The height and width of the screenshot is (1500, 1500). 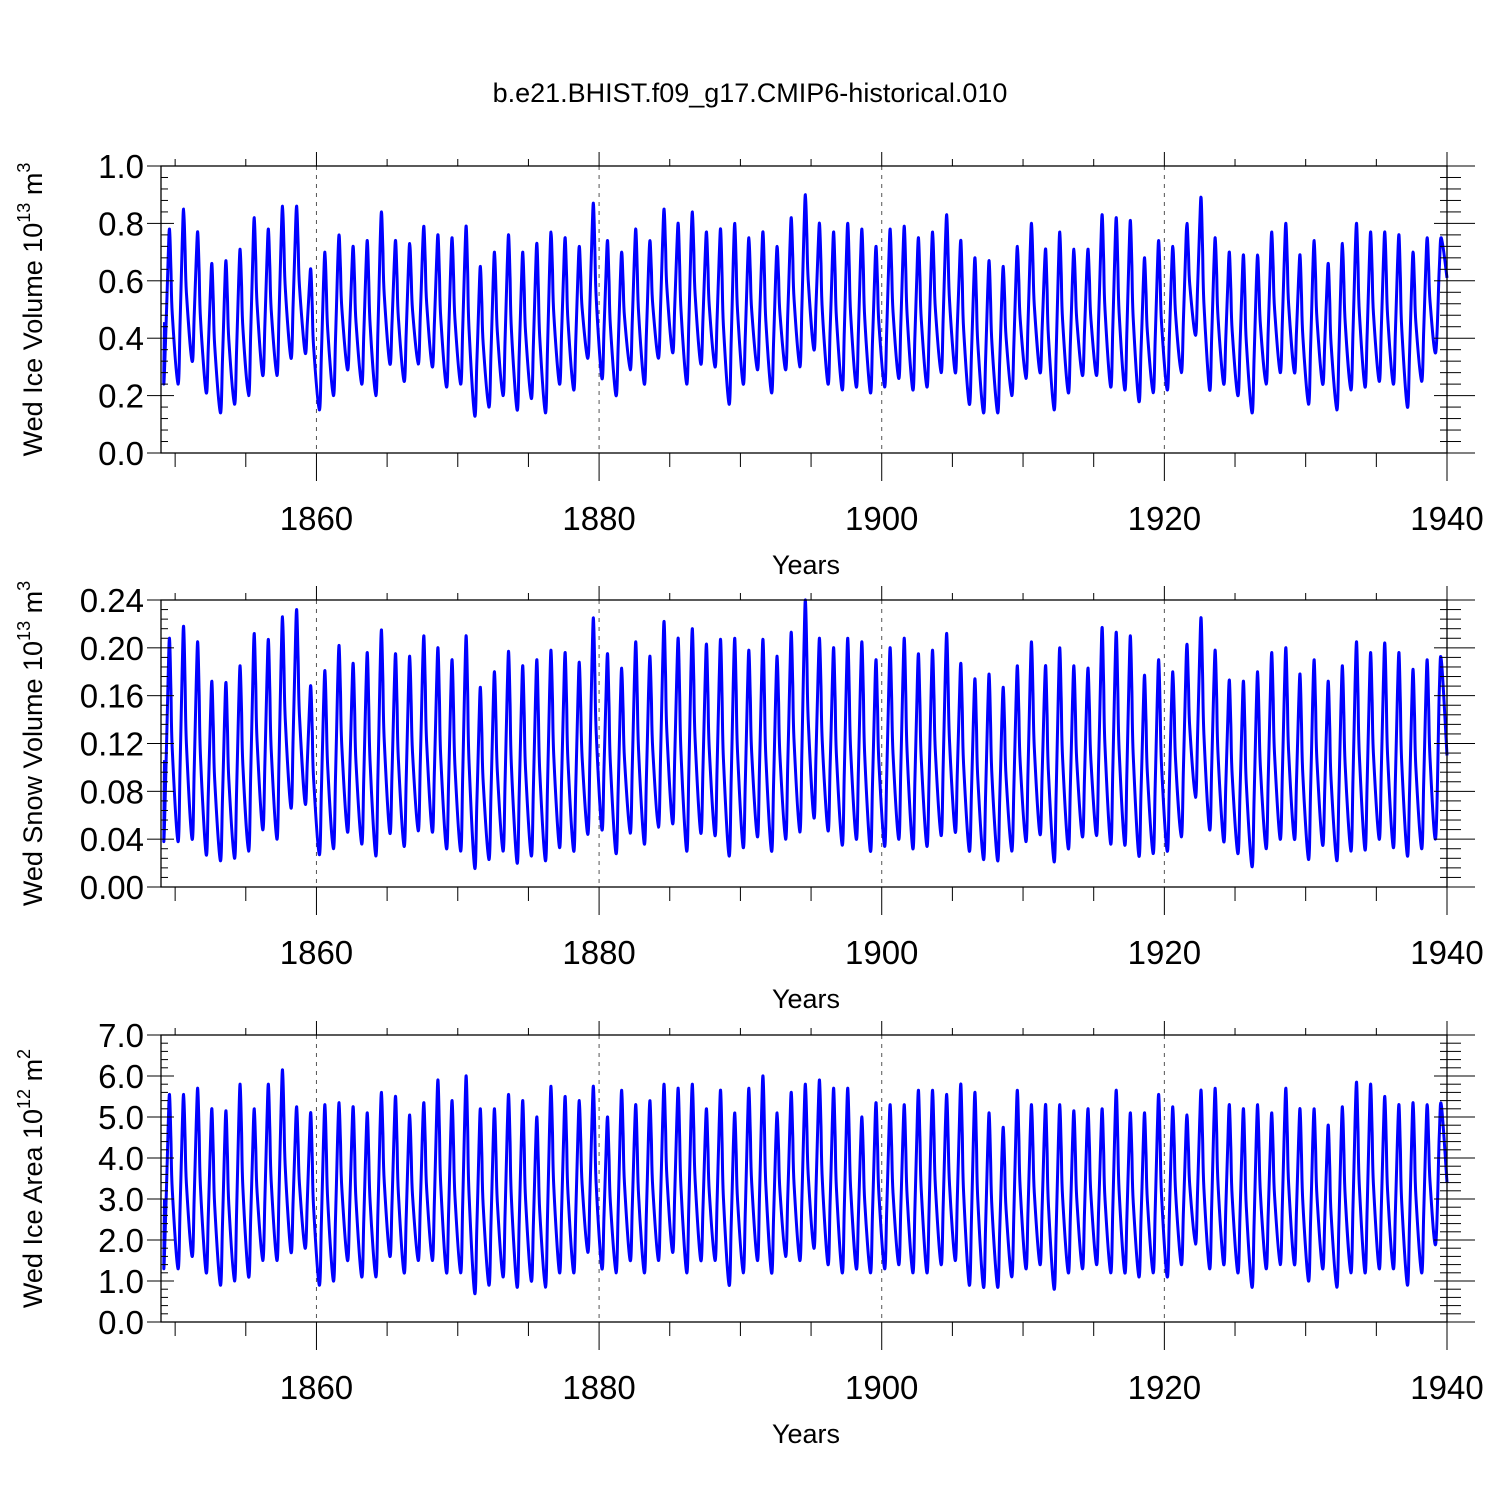 What do you see at coordinates (121, 396) in the screenshot?
I see `y-tick-label: 0.2` at bounding box center [121, 396].